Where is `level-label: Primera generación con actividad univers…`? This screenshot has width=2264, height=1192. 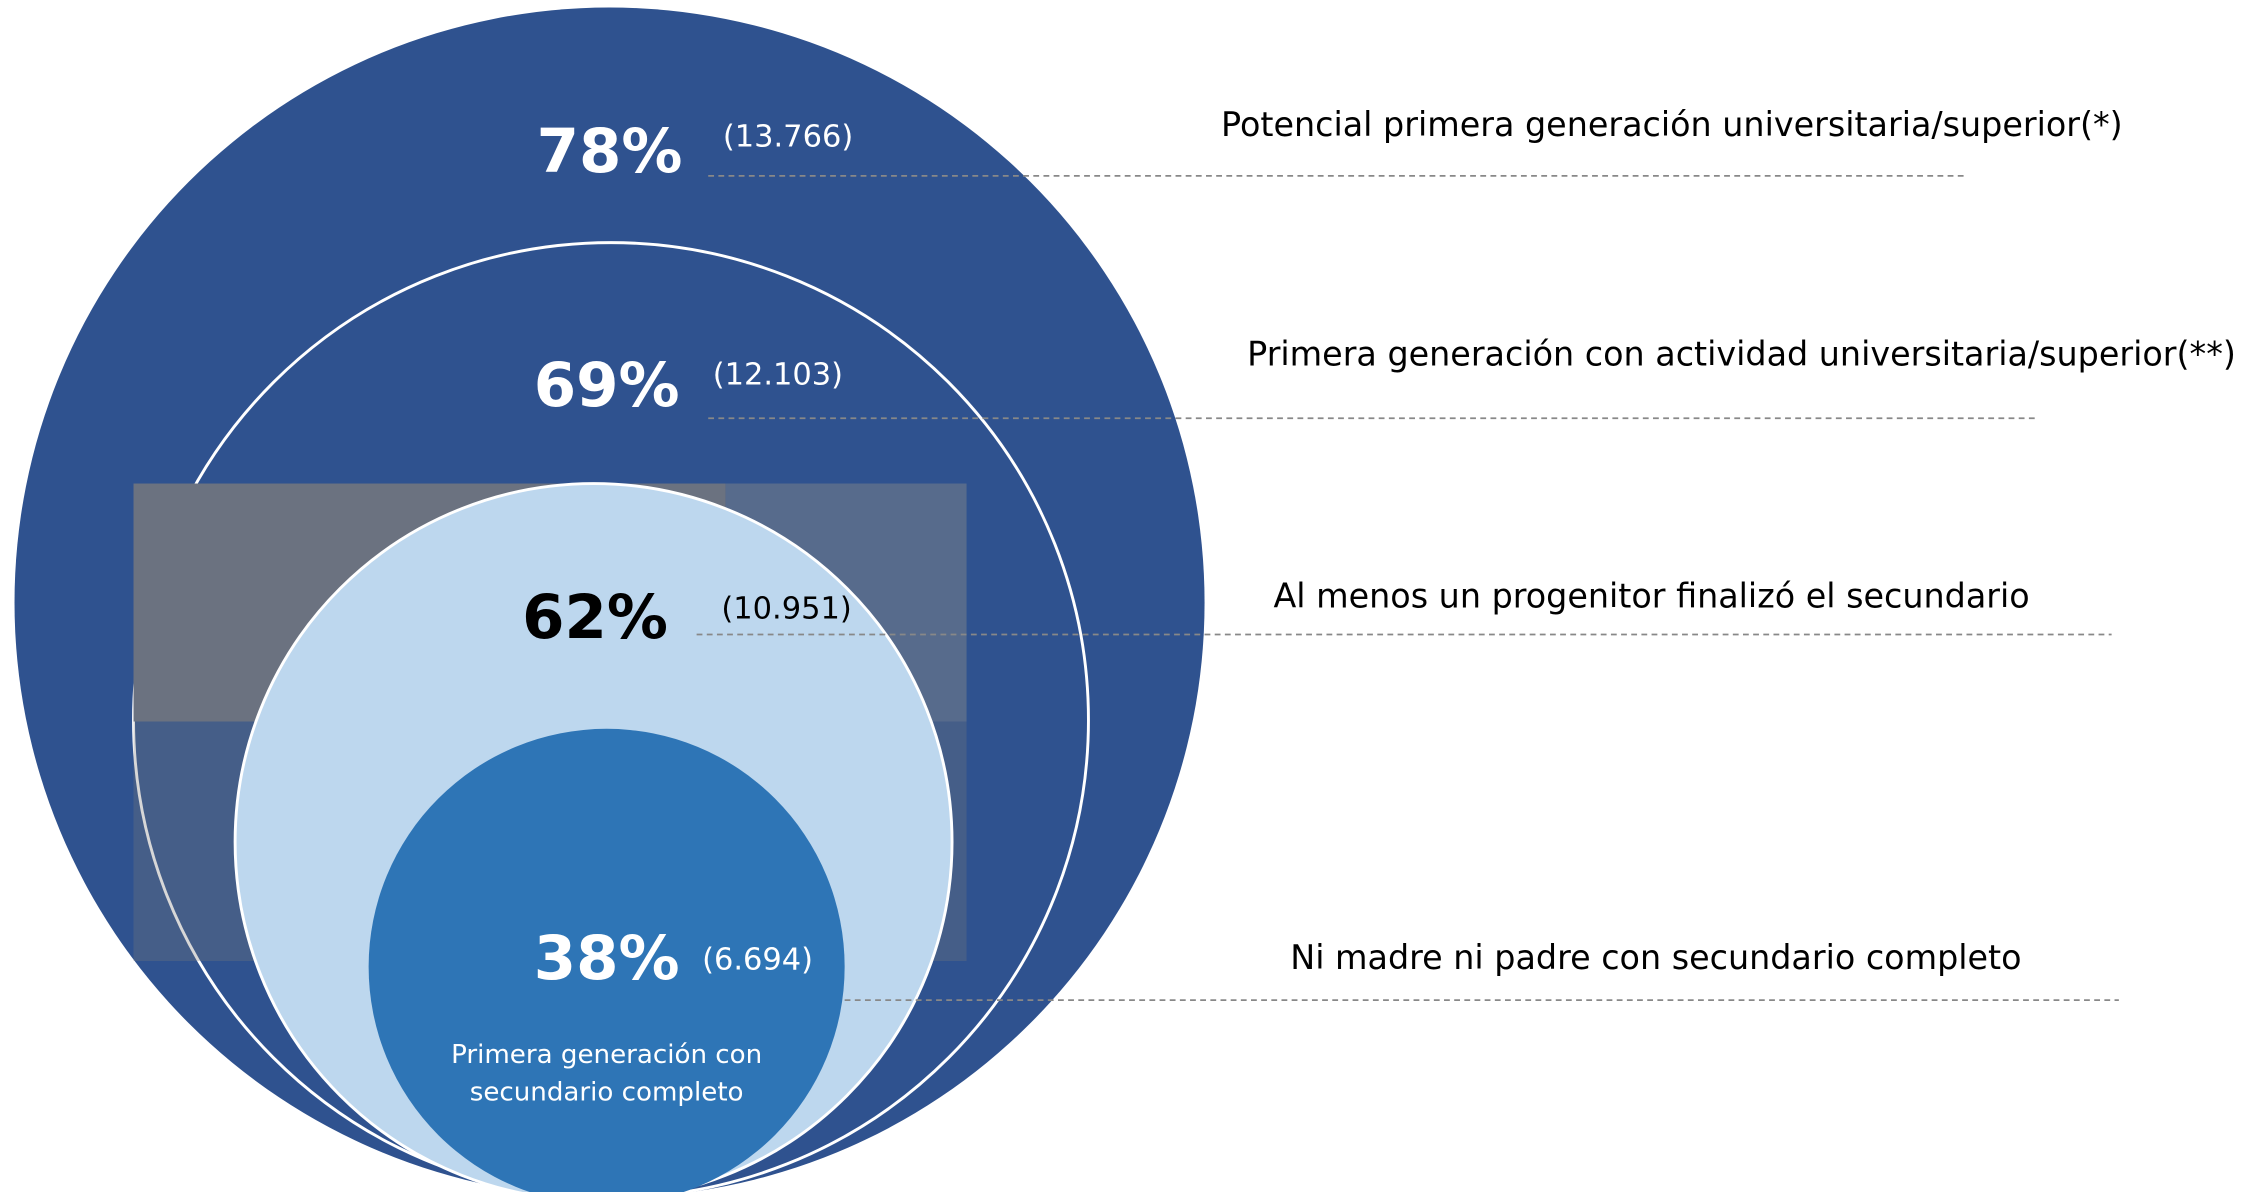
level-label: Primera generación con actividad univers… is located at coordinates (1741, 353).